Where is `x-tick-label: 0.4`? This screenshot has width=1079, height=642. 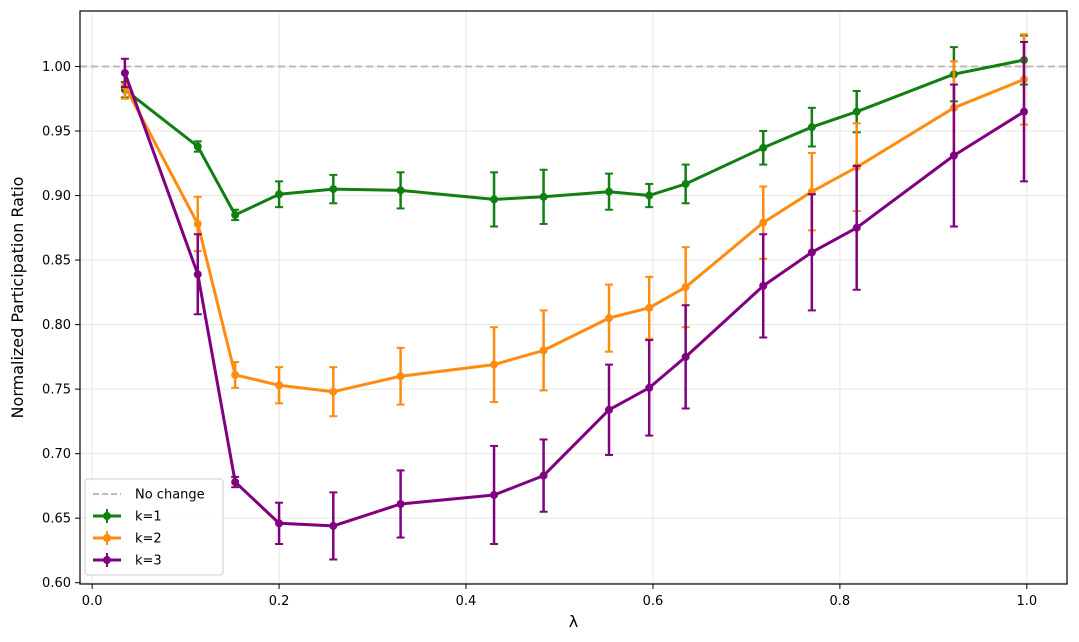
x-tick-label: 0.4 is located at coordinates (466, 601).